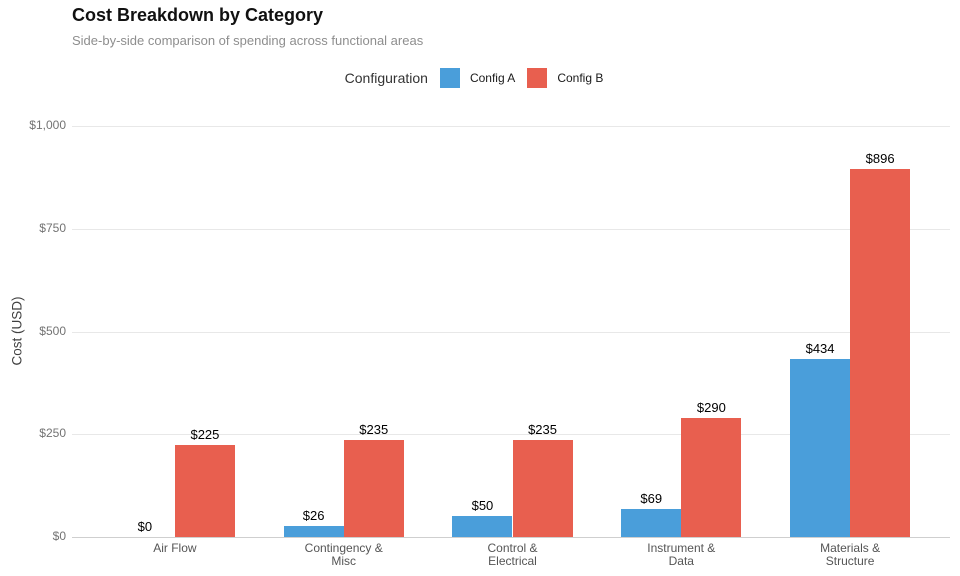 The height and width of the screenshot is (576, 960). I want to click on x-category-label: Contingency & Misc, so click(343, 554).